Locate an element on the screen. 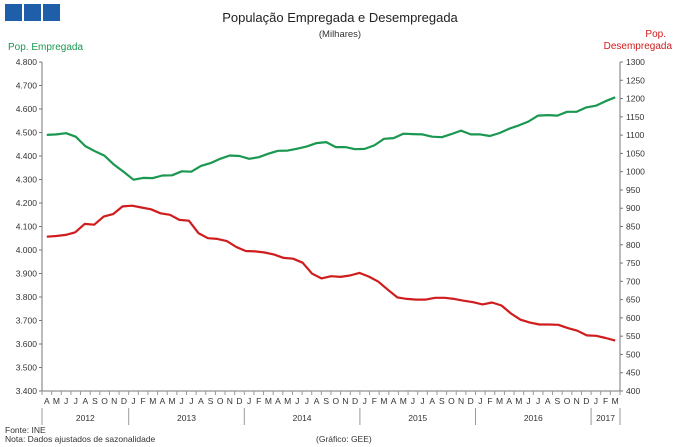  left-axis-tick-label: 4.400 is located at coordinates (27, 156).